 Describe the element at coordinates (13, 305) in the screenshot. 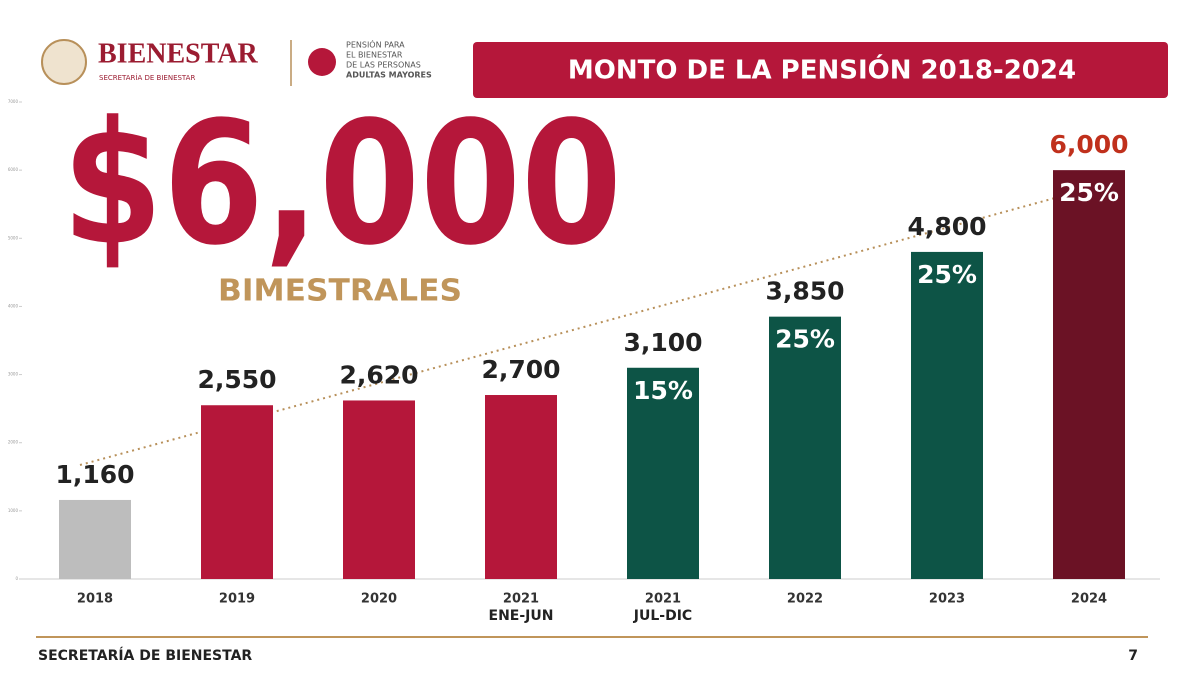

I see `y-tick-label: 4000` at that location.